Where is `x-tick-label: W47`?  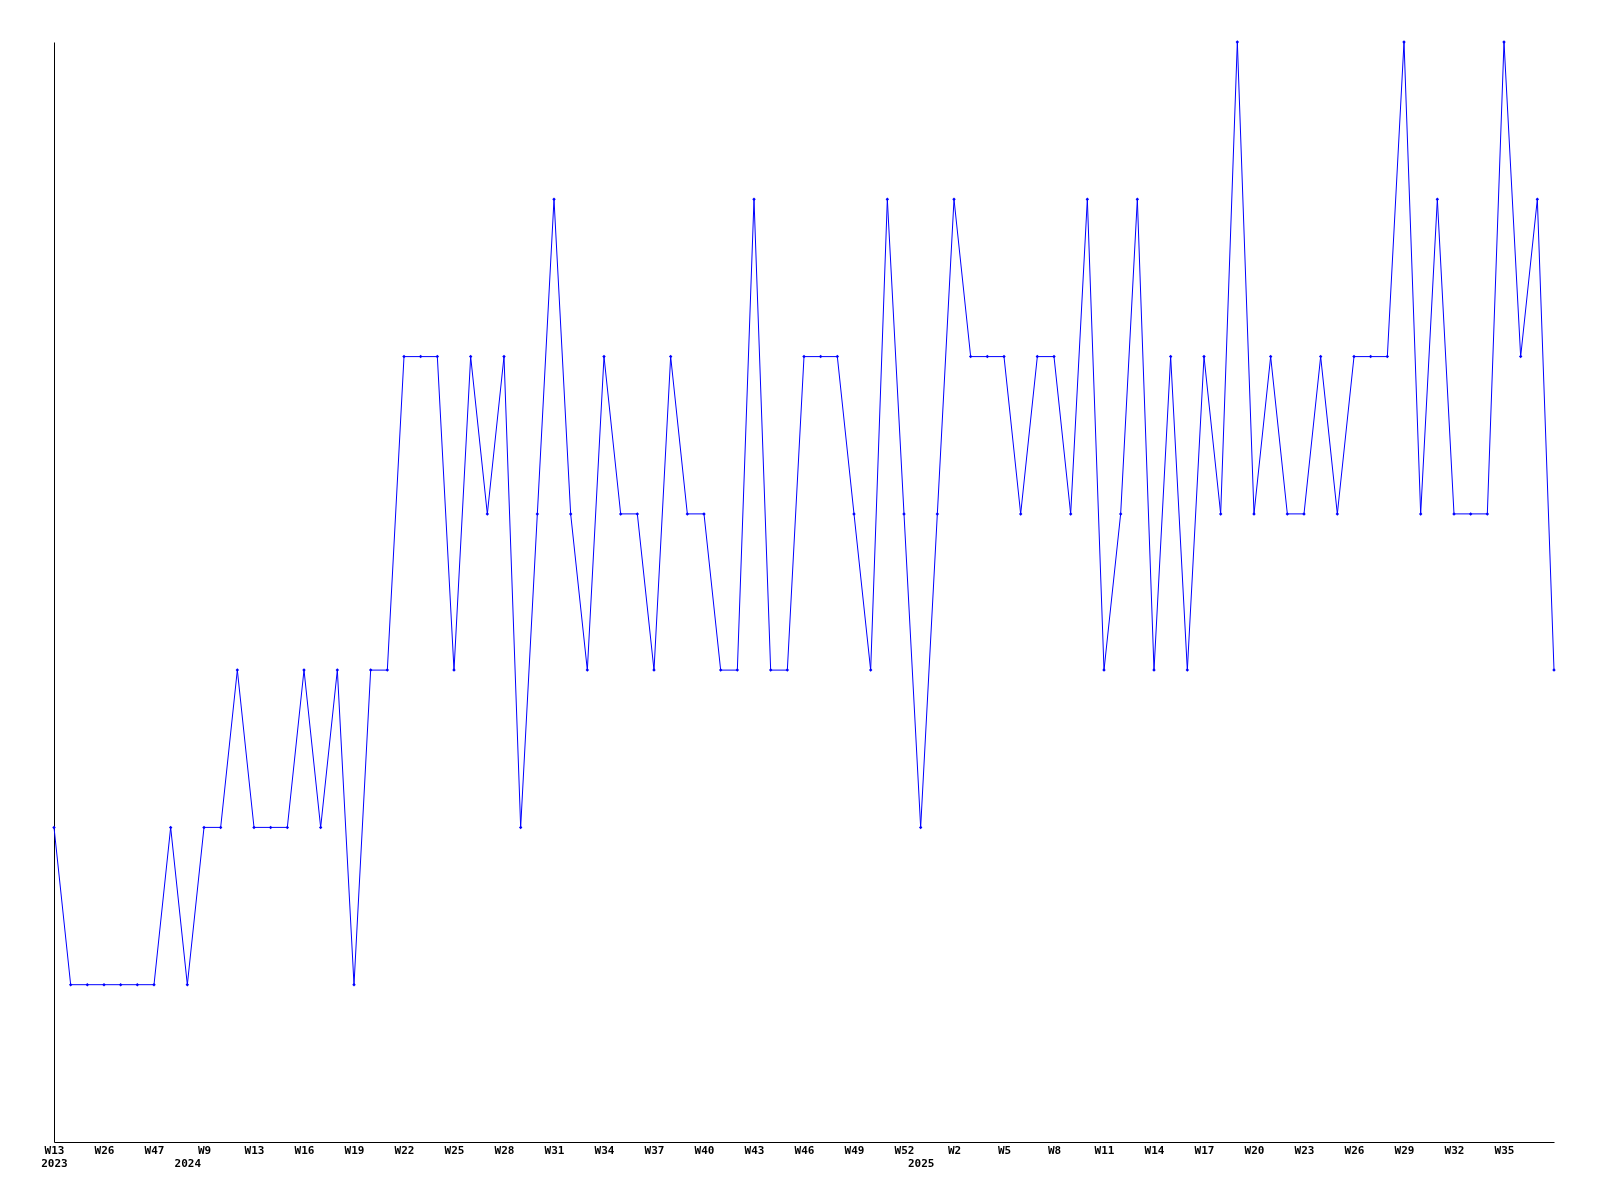 x-tick-label: W47 is located at coordinates (154, 1150).